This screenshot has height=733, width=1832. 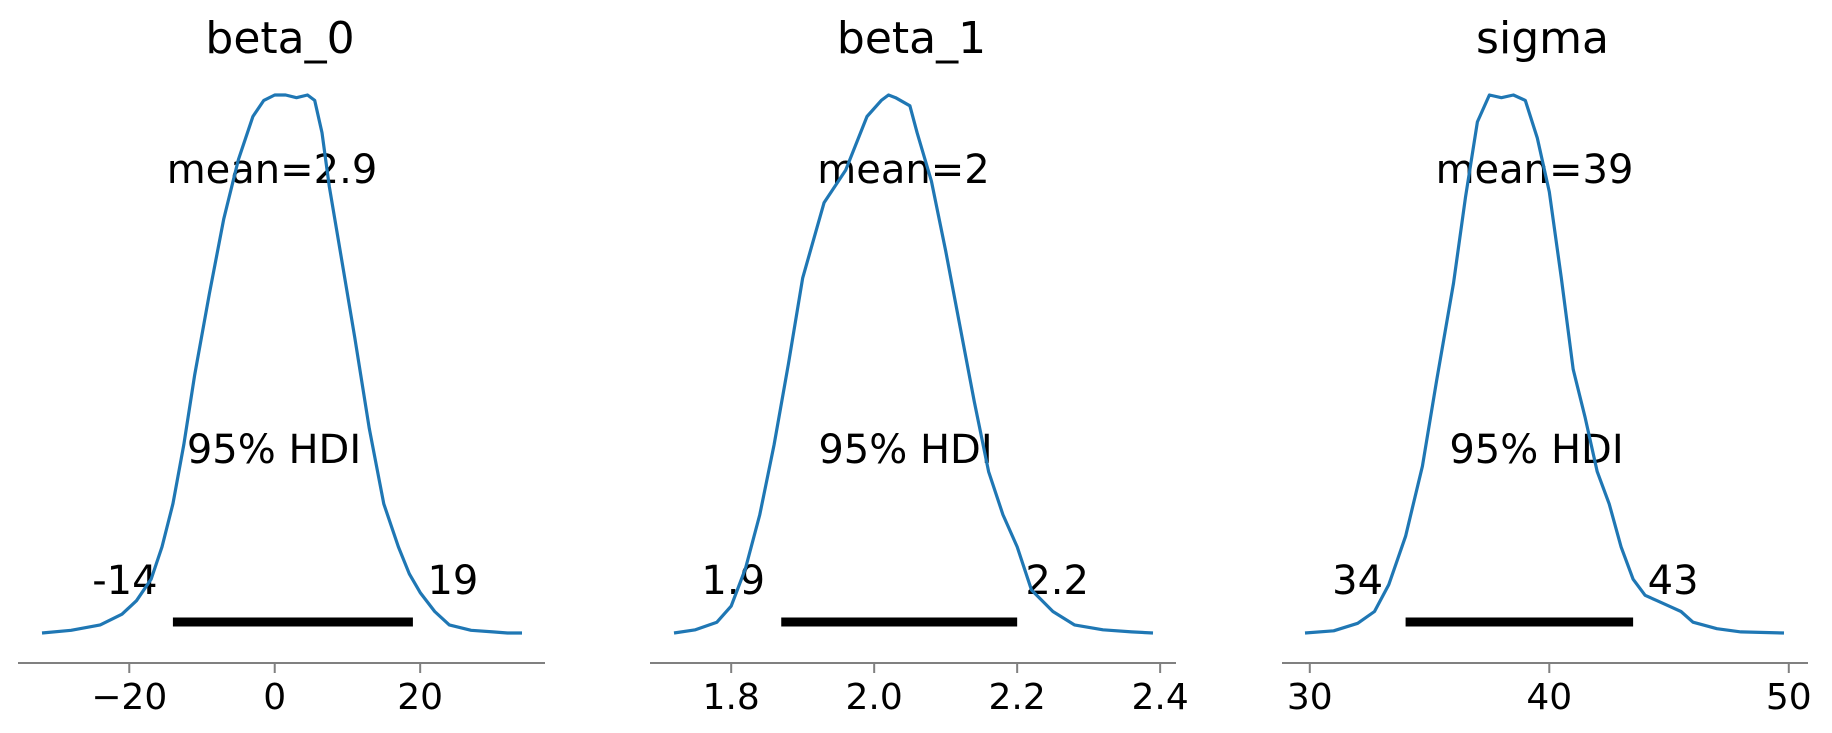 I want to click on x-tick-label: 30, so click(x=1310, y=697).